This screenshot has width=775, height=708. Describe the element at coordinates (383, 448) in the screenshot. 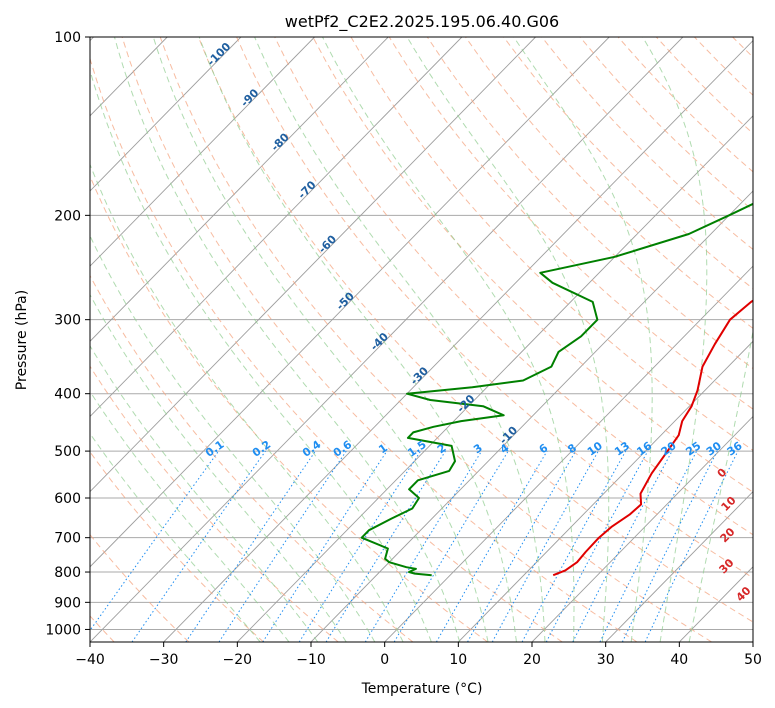

I see `mixing-ratio-label: 1` at that location.